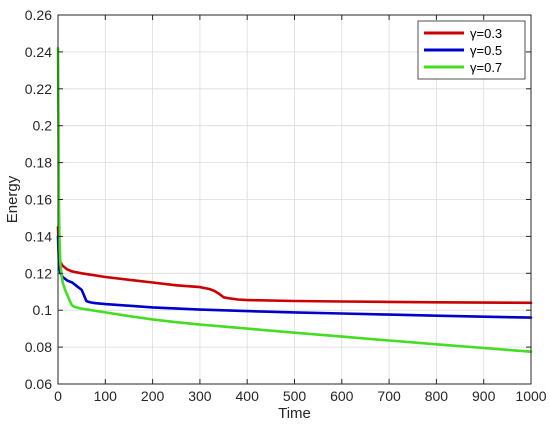 This screenshot has width=550, height=431. I want to click on x-axis-label: Time, so click(294, 413).